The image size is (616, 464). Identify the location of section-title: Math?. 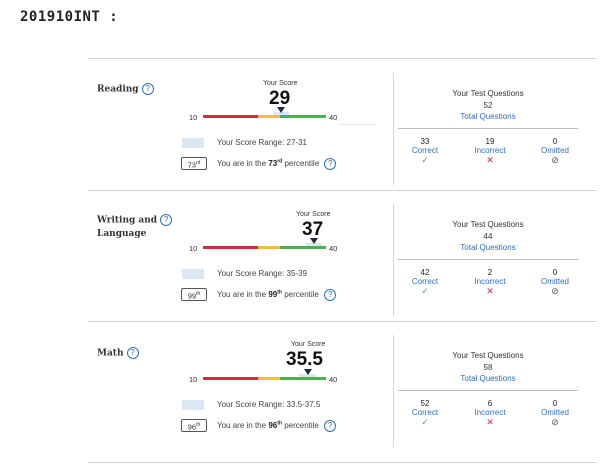
(118, 354).